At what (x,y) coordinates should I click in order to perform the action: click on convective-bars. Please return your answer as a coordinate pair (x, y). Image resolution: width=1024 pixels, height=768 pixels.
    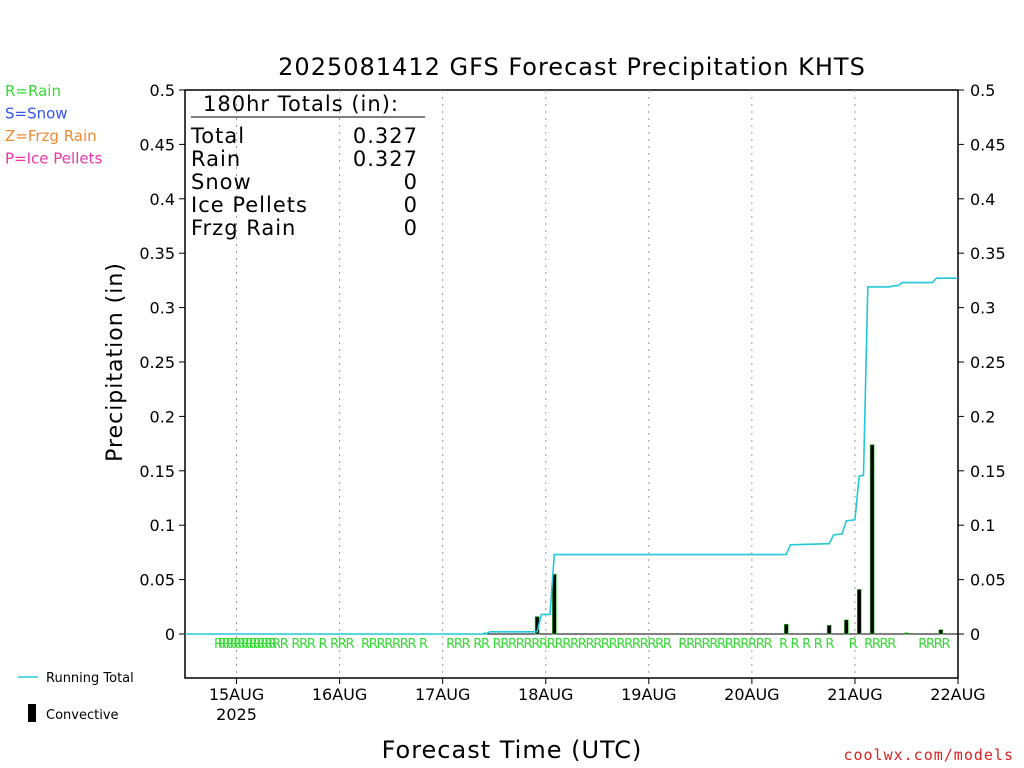
    Looking at the image, I should click on (713, 539).